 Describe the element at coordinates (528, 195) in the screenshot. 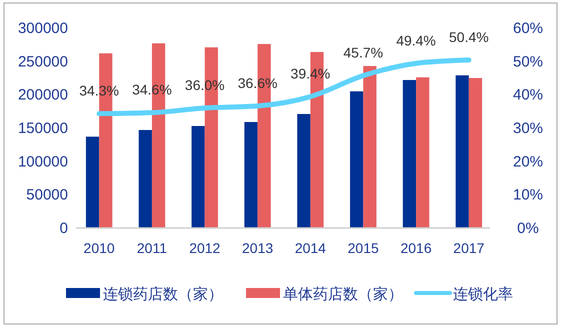

I see `y2-tick-label: 10%` at that location.